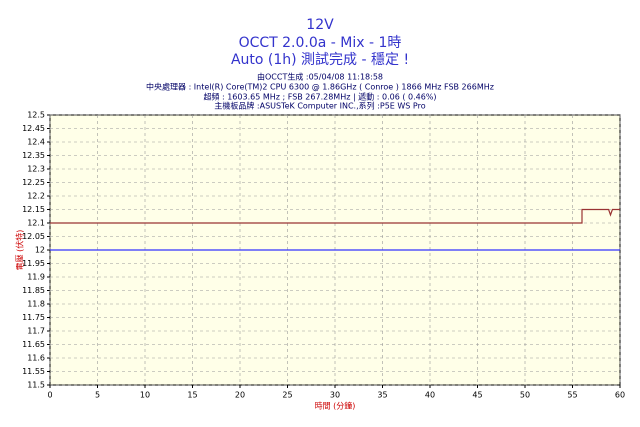  What do you see at coordinates (382, 395) in the screenshot?
I see `x-tick-label: 35` at bounding box center [382, 395].